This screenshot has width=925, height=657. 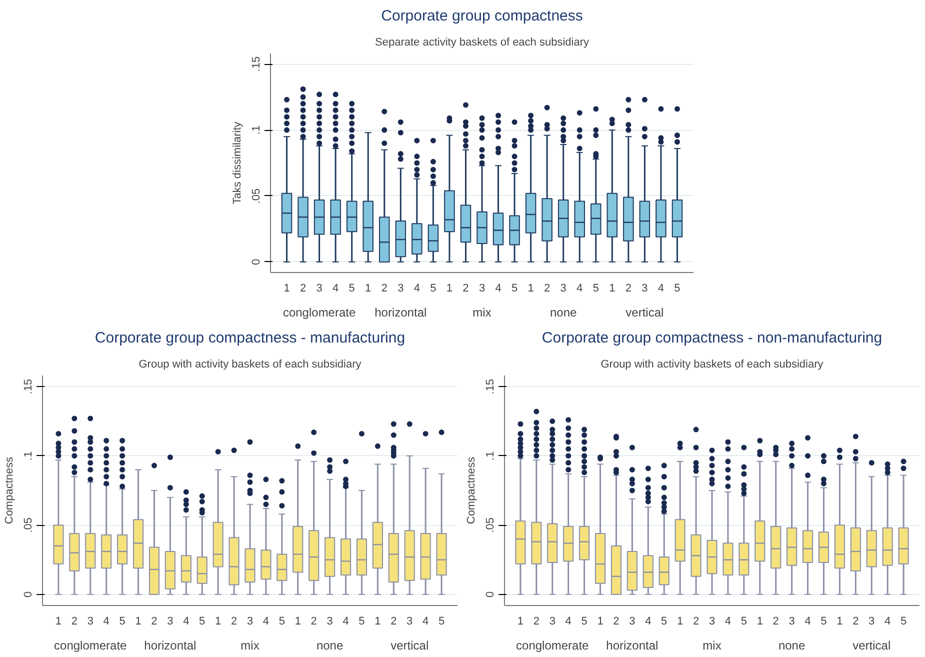 I want to click on chart-title: Corporate group compactness - manufacturing, so click(x=250, y=338).